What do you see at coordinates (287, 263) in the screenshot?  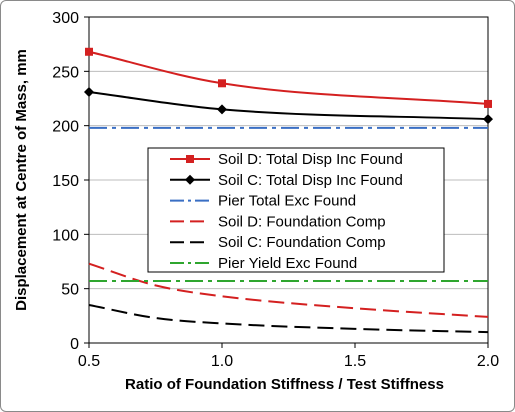 I see `legend-label: Pier Yield Exc Found` at bounding box center [287, 263].